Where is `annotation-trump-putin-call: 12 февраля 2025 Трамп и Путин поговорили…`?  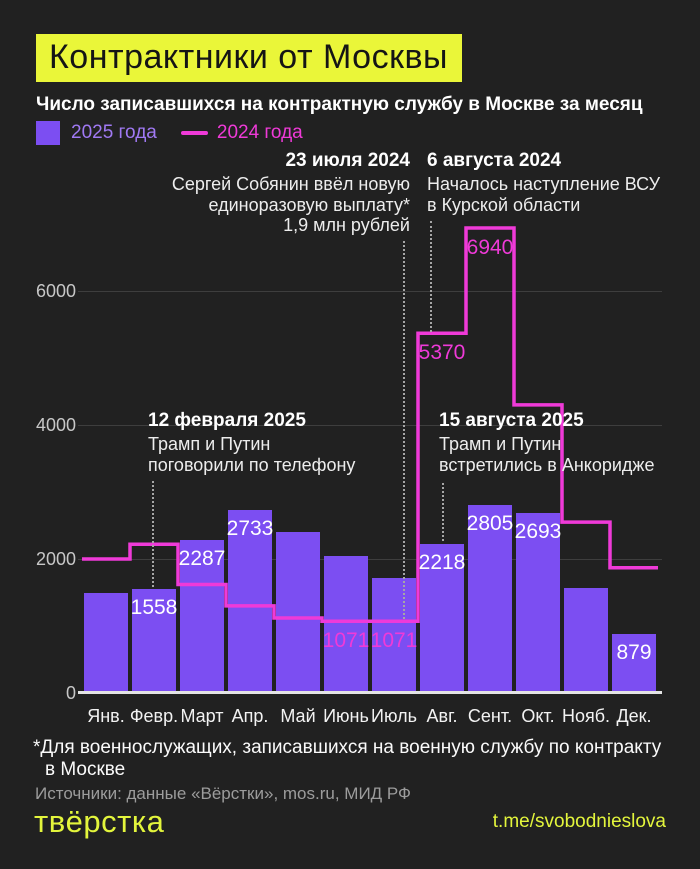 annotation-trump-putin-call: 12 февраля 2025 Трамп и Путин поговорили… is located at coordinates (251, 442).